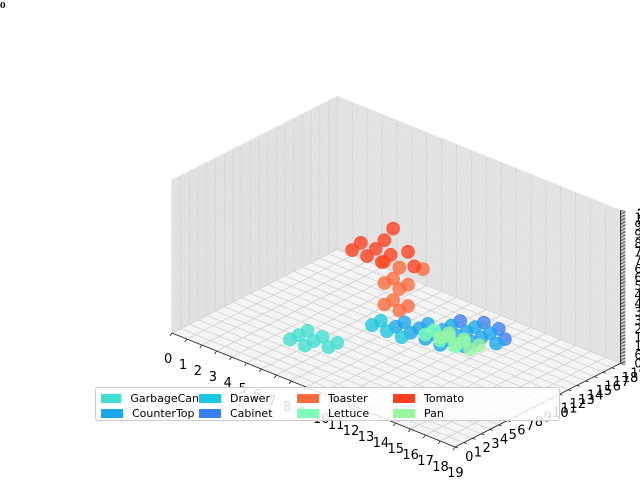 The width and height of the screenshot is (640, 480). I want to click on point-drawer, so click(387, 331).